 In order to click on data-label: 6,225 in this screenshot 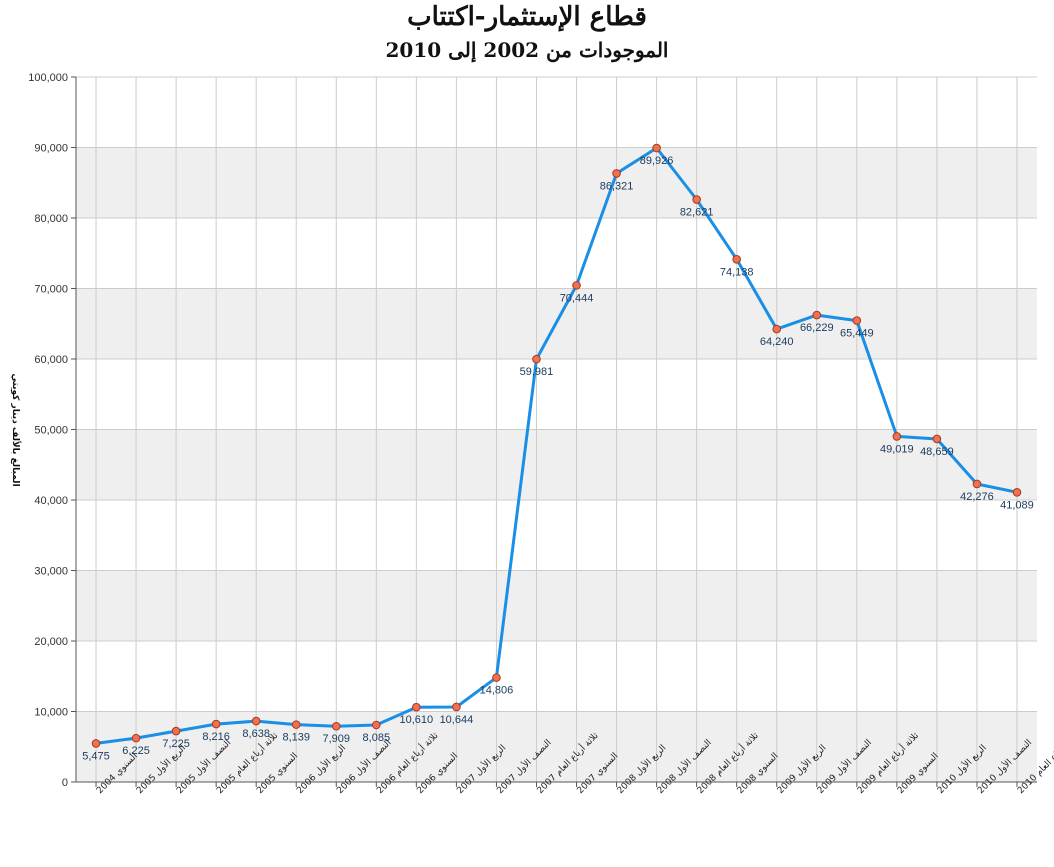, I will do `click(136, 751)`.